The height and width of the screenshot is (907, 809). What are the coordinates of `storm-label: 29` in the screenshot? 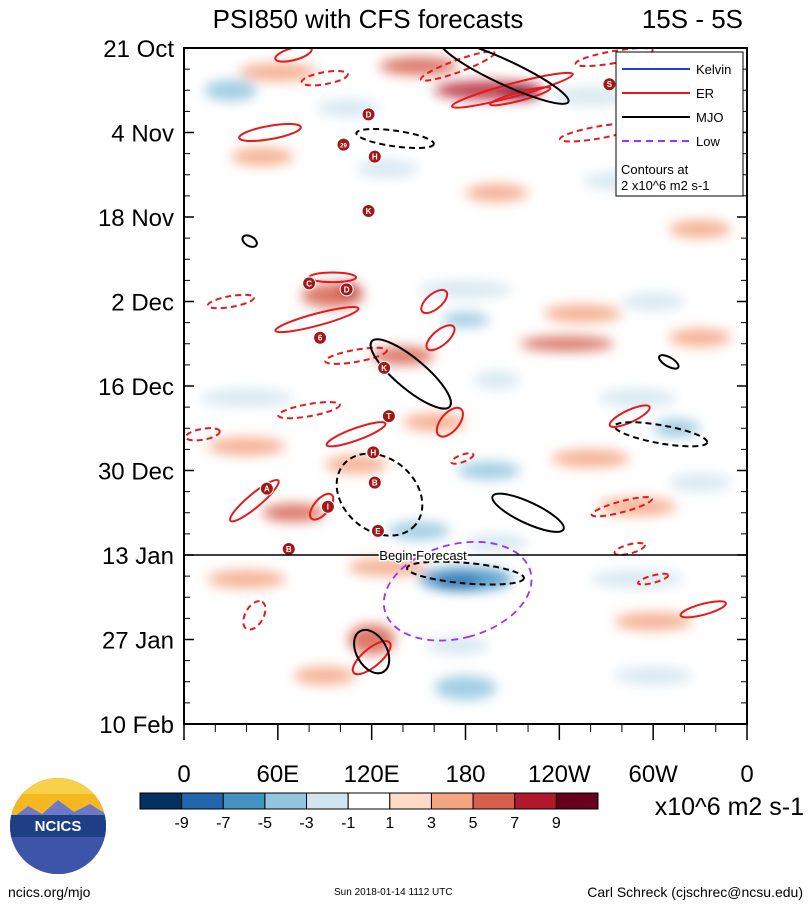 It's located at (343, 147).